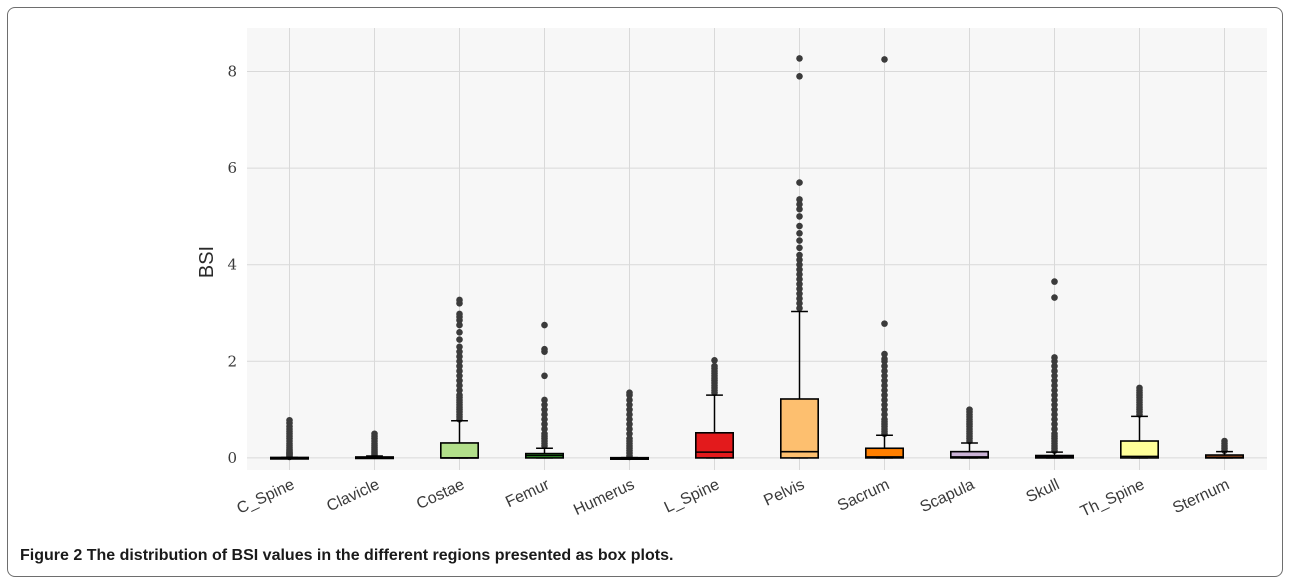 The image size is (1292, 585). I want to click on x-tick-label: Pelvis, so click(784, 492).